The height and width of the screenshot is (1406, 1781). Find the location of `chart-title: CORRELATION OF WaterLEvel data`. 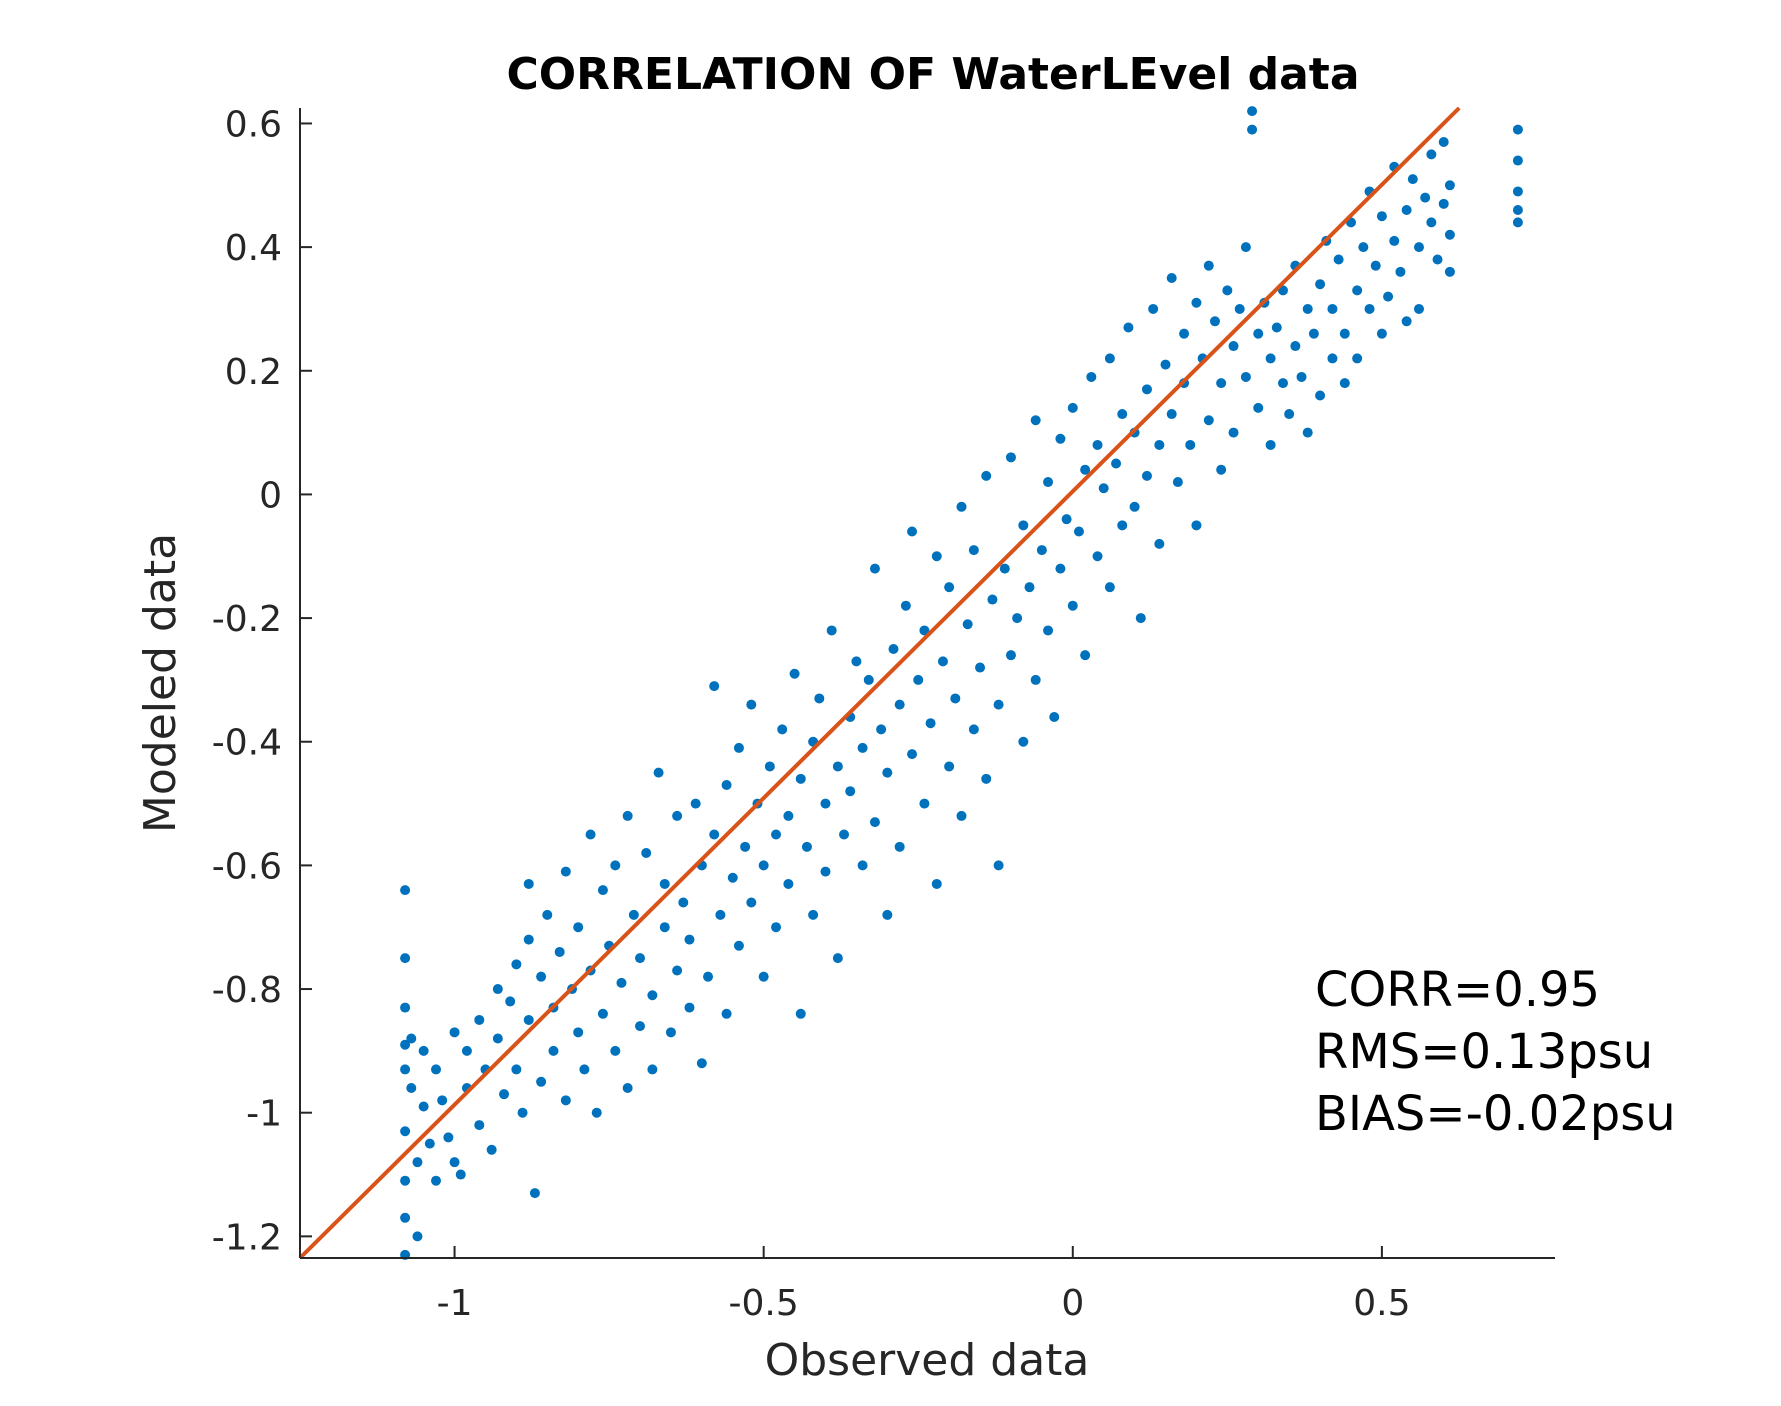

chart-title: CORRELATION OF WaterLEvel data is located at coordinates (932, 74).